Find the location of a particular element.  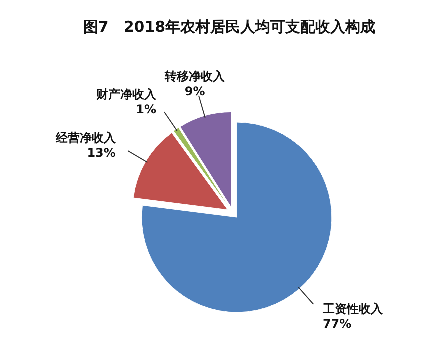

data-label: 1% is located at coordinates (146, 109).